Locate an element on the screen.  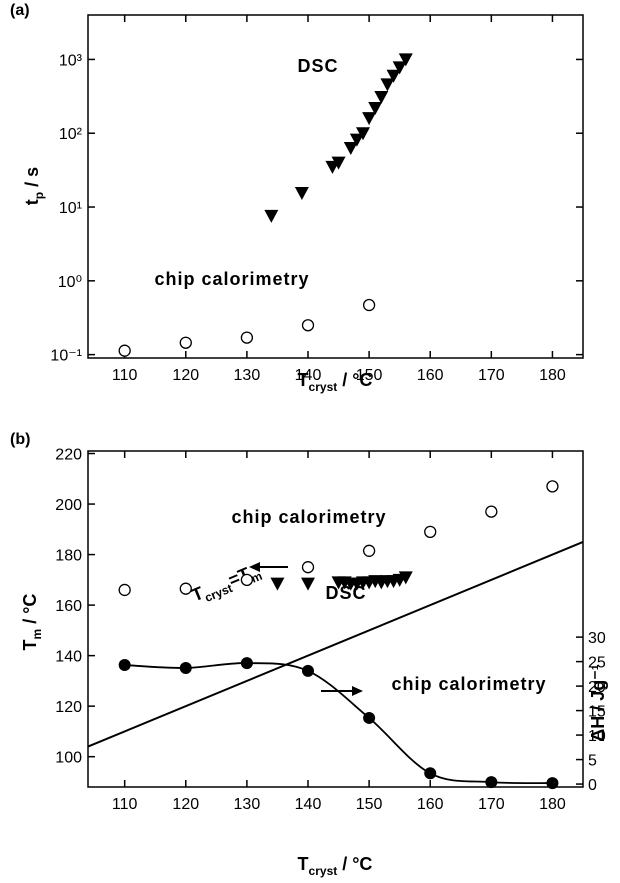
y-axis-title-part: p is located at coordinates (39, 195).